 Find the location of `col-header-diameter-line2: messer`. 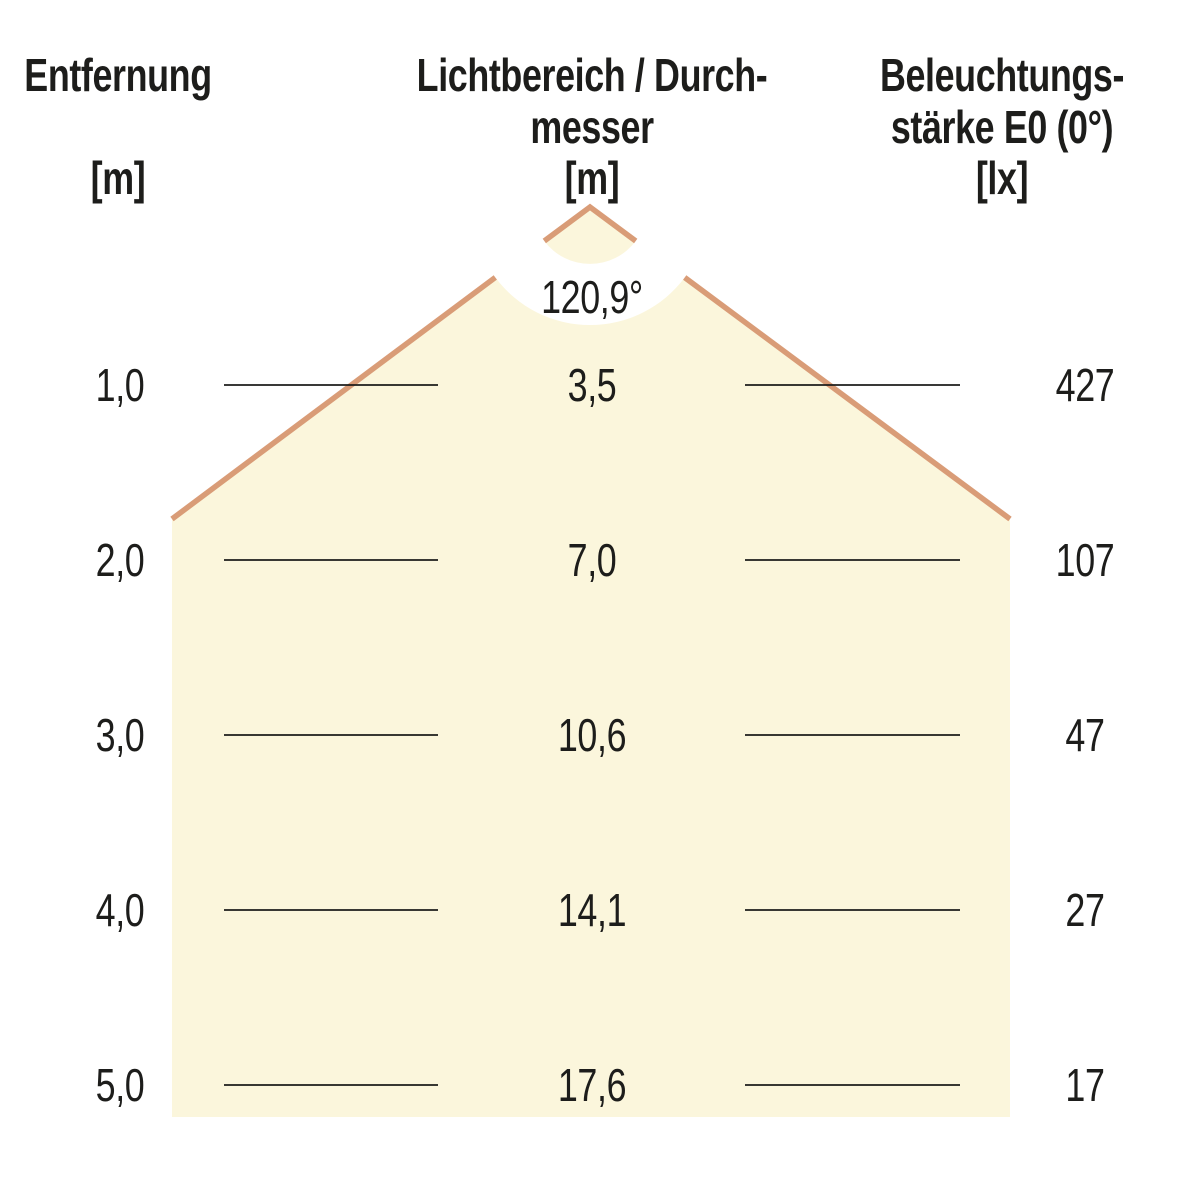

col-header-diameter-line2: messer is located at coordinates (592, 127).